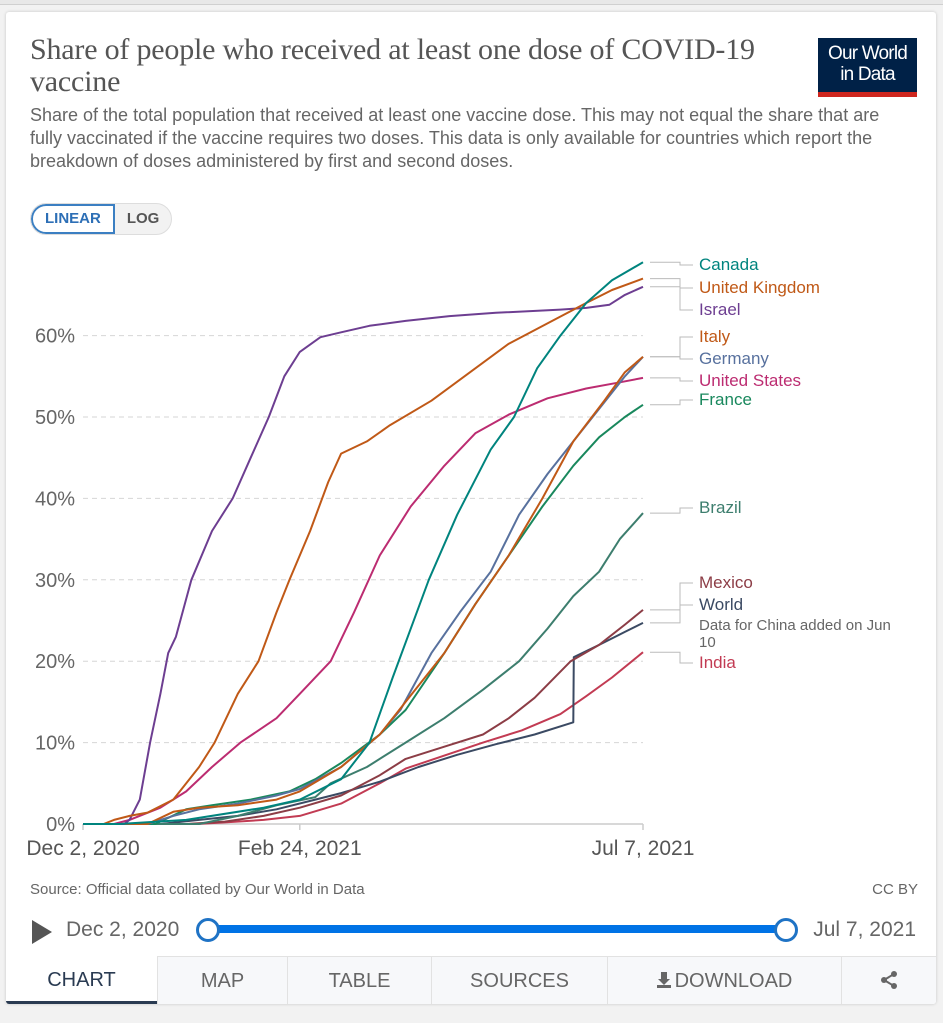 Image resolution: width=943 pixels, height=1023 pixels. Describe the element at coordinates (55, 499) in the screenshot. I see `y-tick-label: 40%` at that location.